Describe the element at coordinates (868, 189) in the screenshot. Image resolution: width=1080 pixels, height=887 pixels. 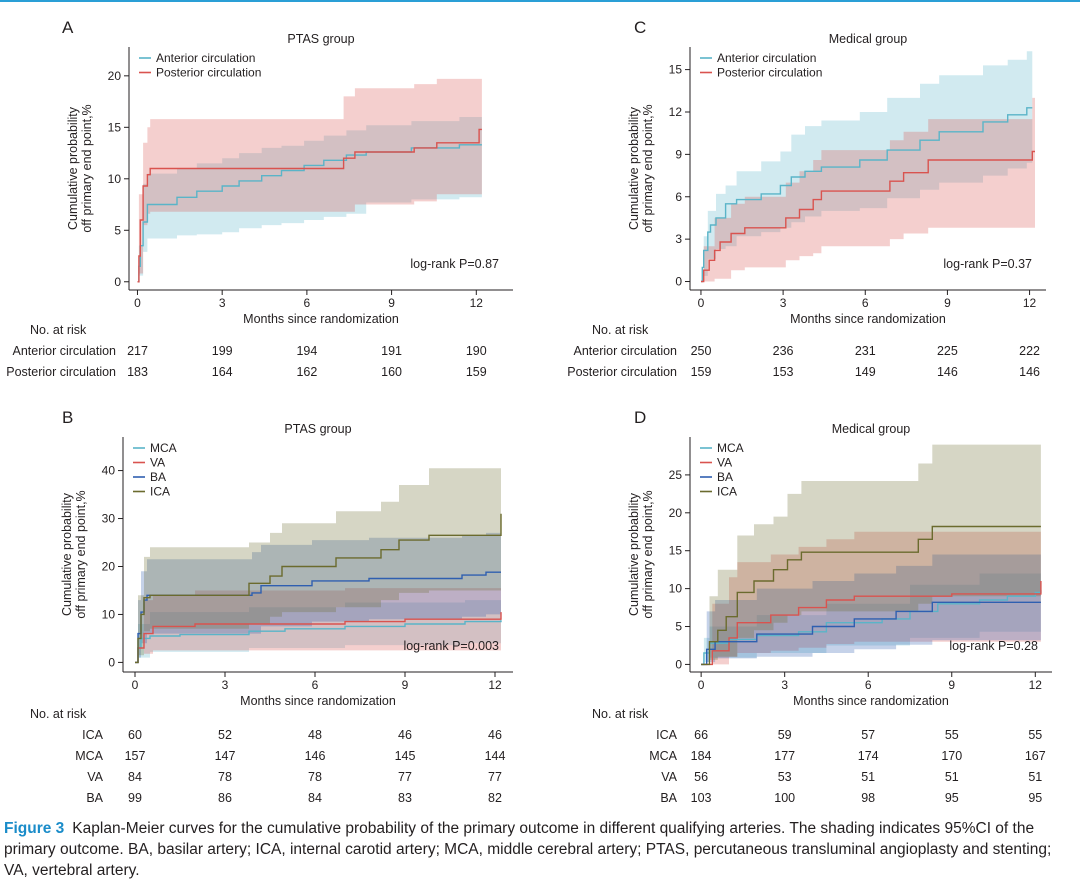
I see `ci-band-posterior-circulation` at that location.